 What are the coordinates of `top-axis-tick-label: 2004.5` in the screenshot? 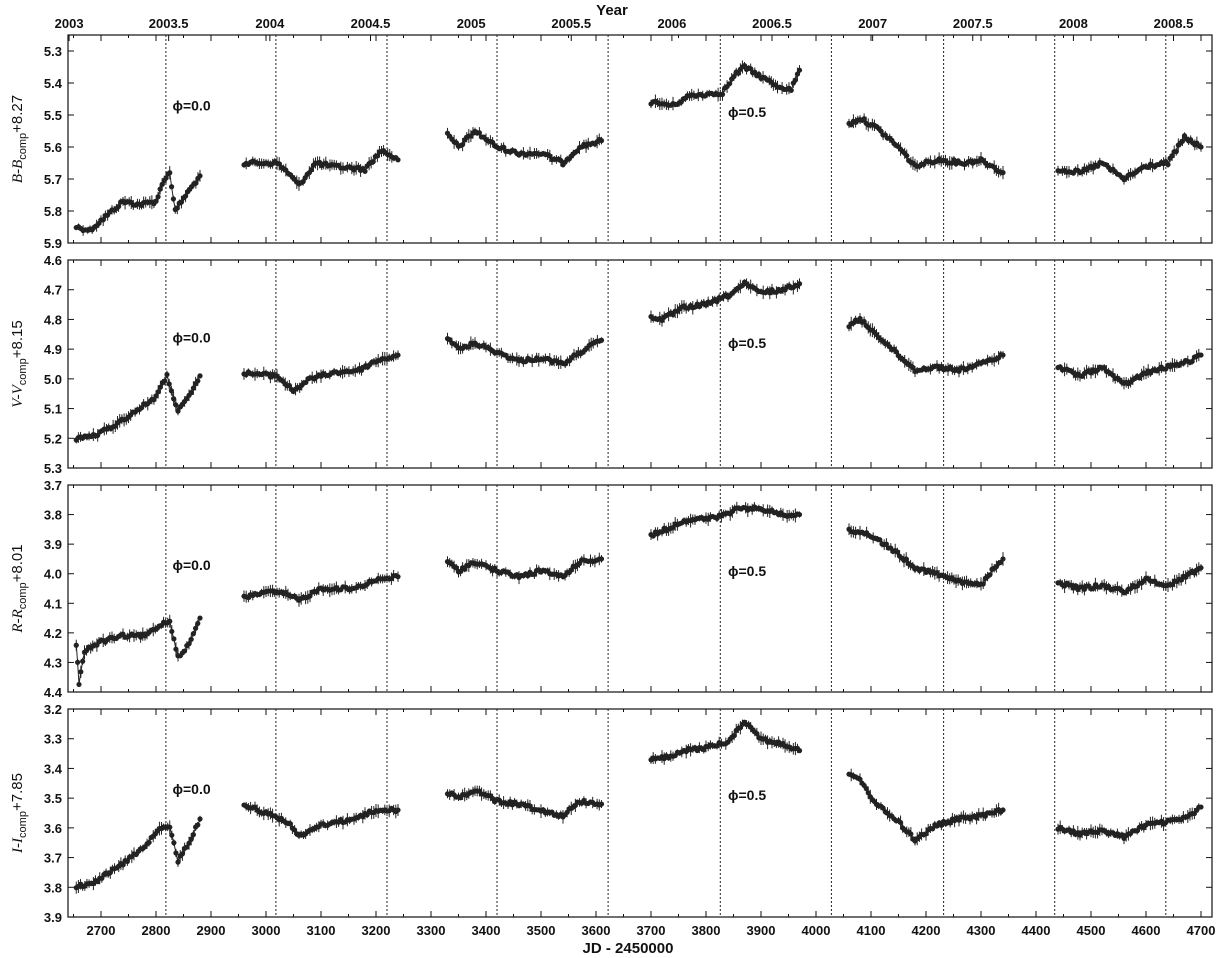 It's located at (371, 23).